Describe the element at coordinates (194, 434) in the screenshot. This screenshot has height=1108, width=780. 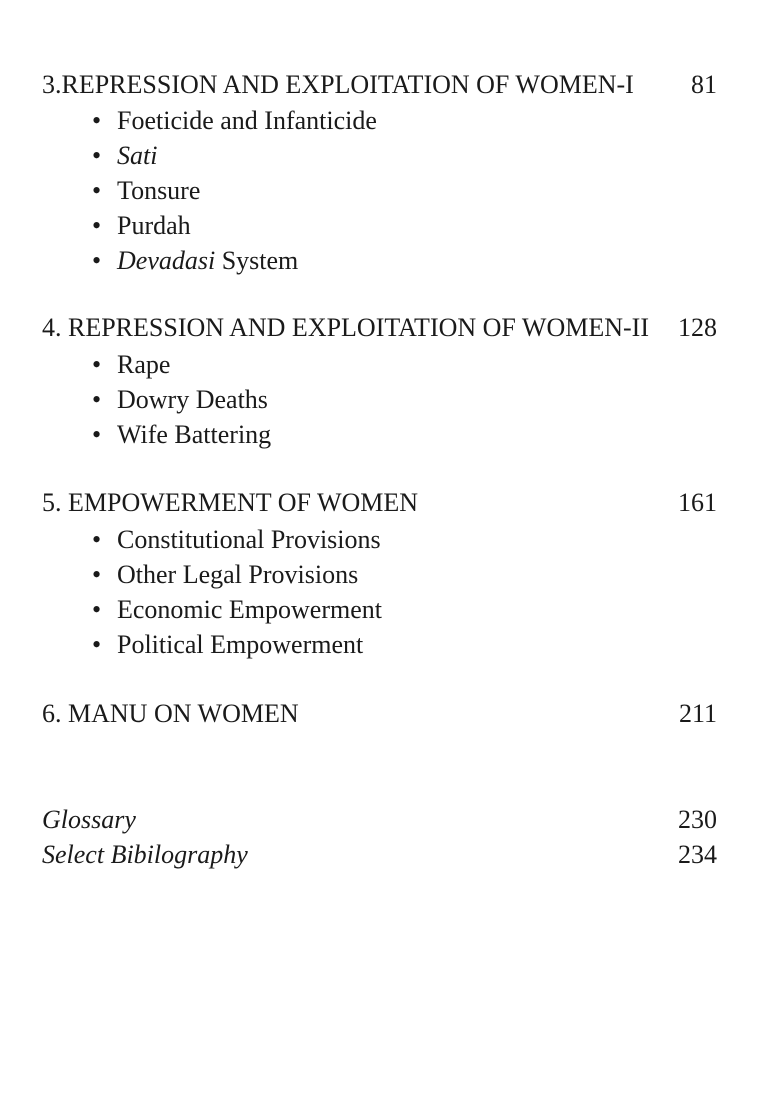
I see `section-title: Wife Battering` at that location.